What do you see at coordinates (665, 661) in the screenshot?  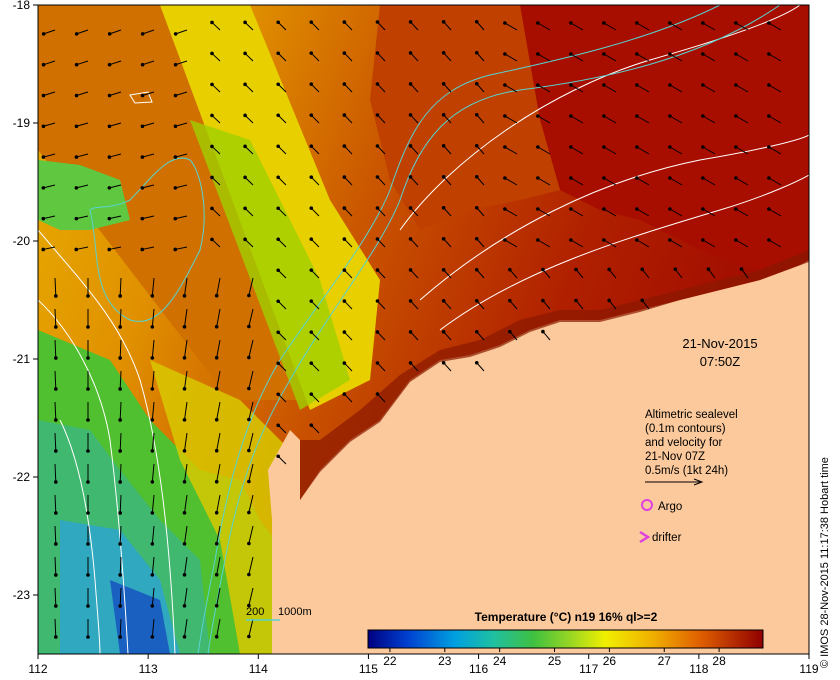 I see `colorbar-tick-label: 27` at bounding box center [665, 661].